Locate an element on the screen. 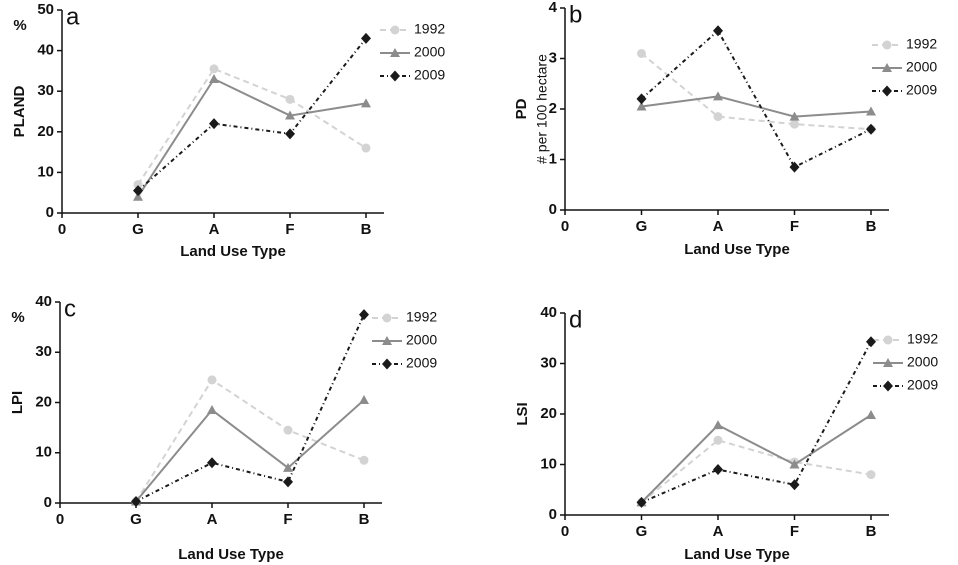 The height and width of the screenshot is (565, 958). y-tick-label: 3 is located at coordinates (553, 57).